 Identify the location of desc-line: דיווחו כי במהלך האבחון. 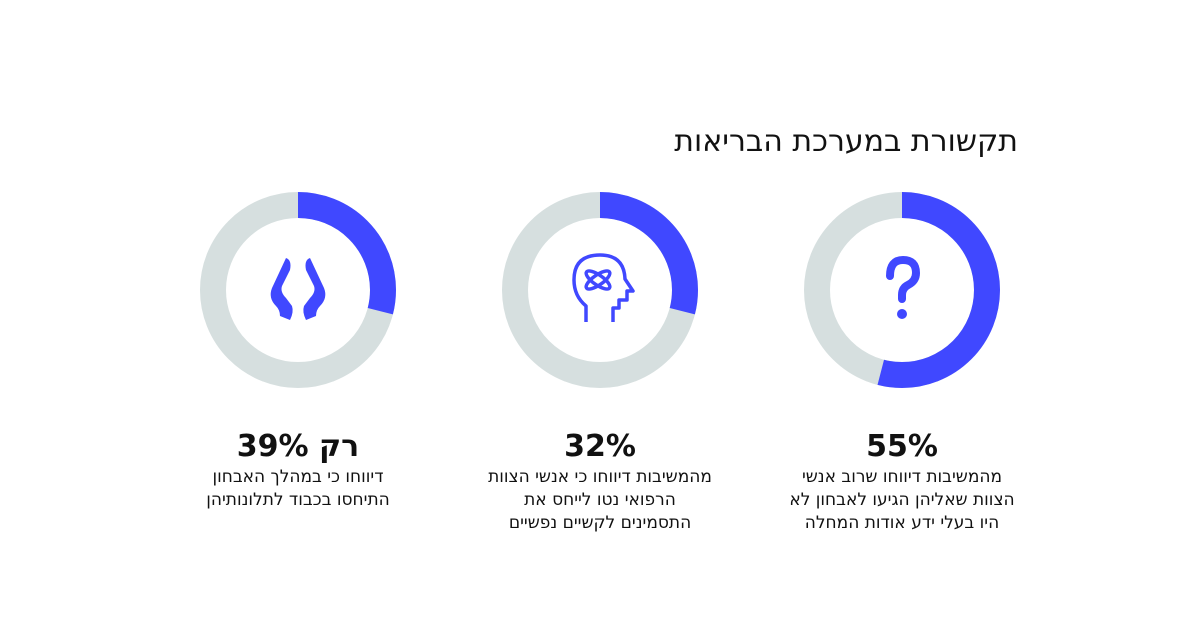
(298, 477).